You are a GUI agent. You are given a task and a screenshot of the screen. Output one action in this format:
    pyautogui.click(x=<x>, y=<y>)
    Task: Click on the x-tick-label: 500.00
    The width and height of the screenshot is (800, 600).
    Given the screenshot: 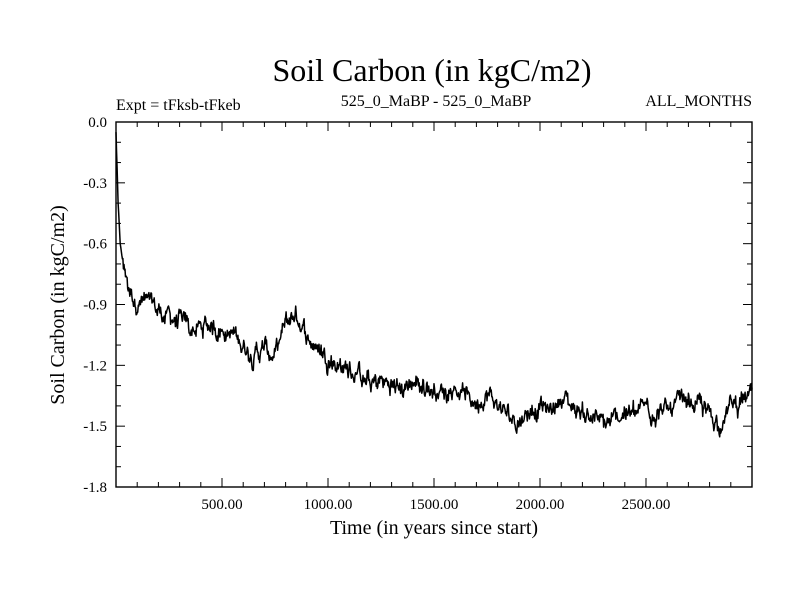 What is the action you would take?
    pyautogui.click(x=221, y=505)
    